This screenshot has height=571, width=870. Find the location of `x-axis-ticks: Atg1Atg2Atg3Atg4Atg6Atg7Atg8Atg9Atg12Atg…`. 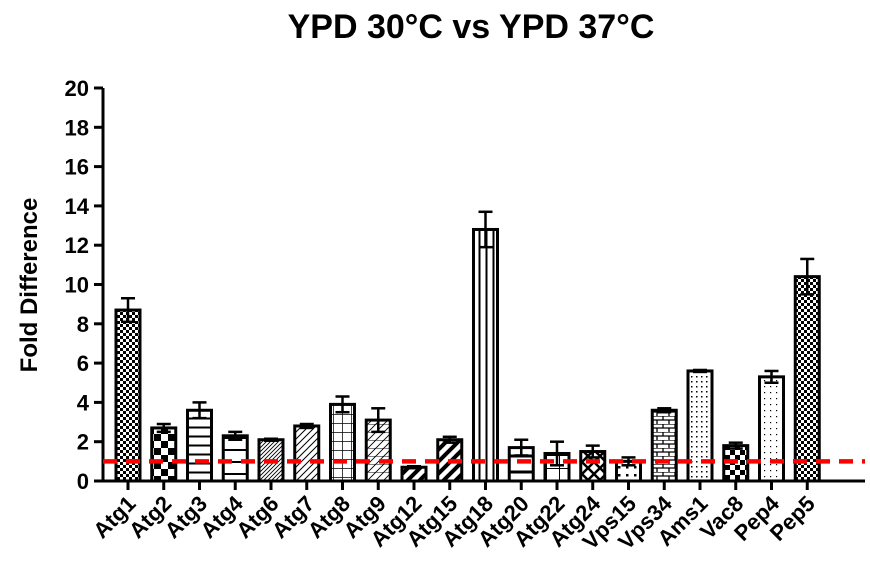

x-axis-ticks: Atg1Atg2Atg3Atg4Atg6Atg7Atg8Atg9Atg12Atg… is located at coordinates (454, 517).